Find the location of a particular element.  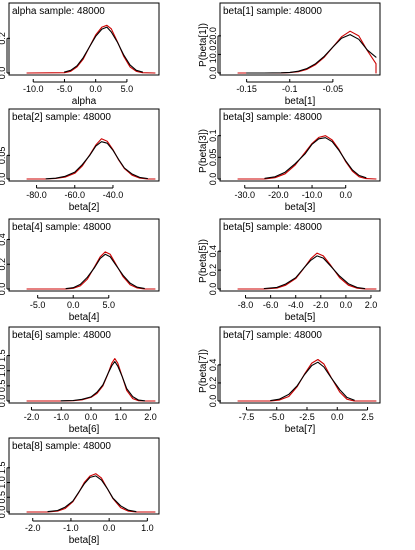

x-tick-label: -60.0 is located at coordinates (75, 195).